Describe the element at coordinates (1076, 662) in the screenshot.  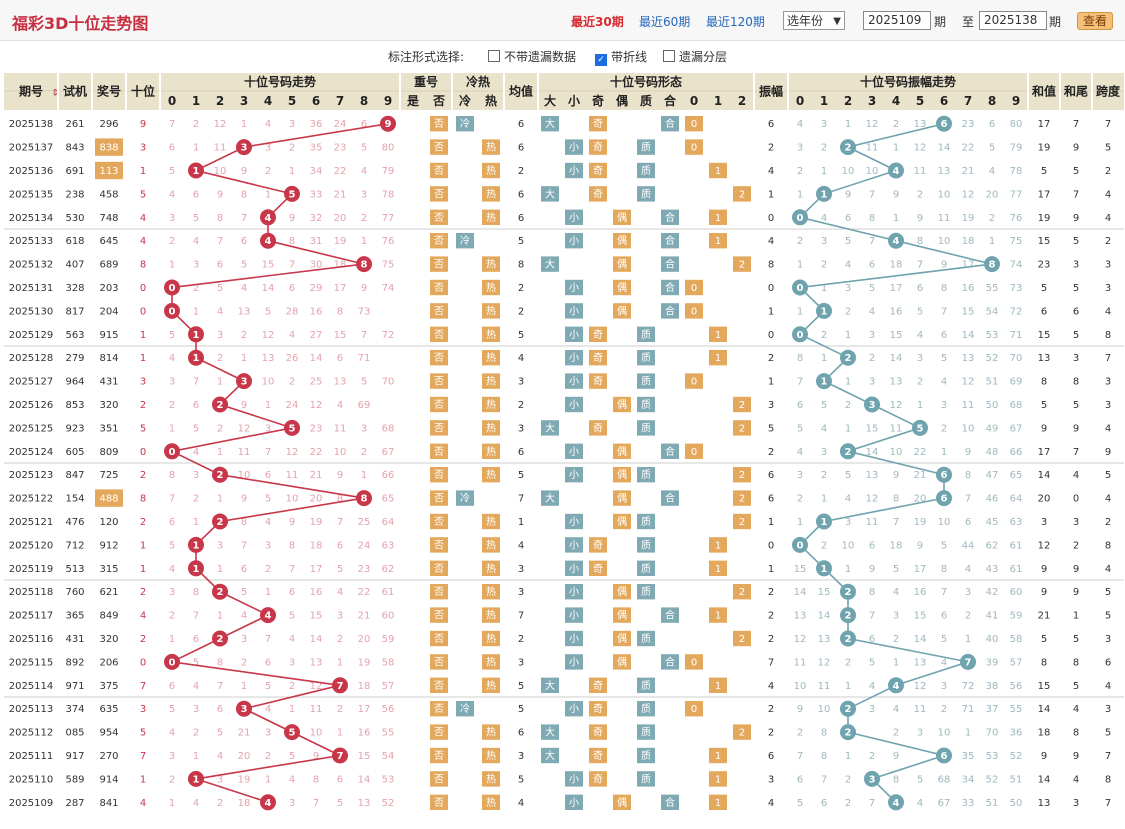
I see `sumtail-cell: 8` at that location.